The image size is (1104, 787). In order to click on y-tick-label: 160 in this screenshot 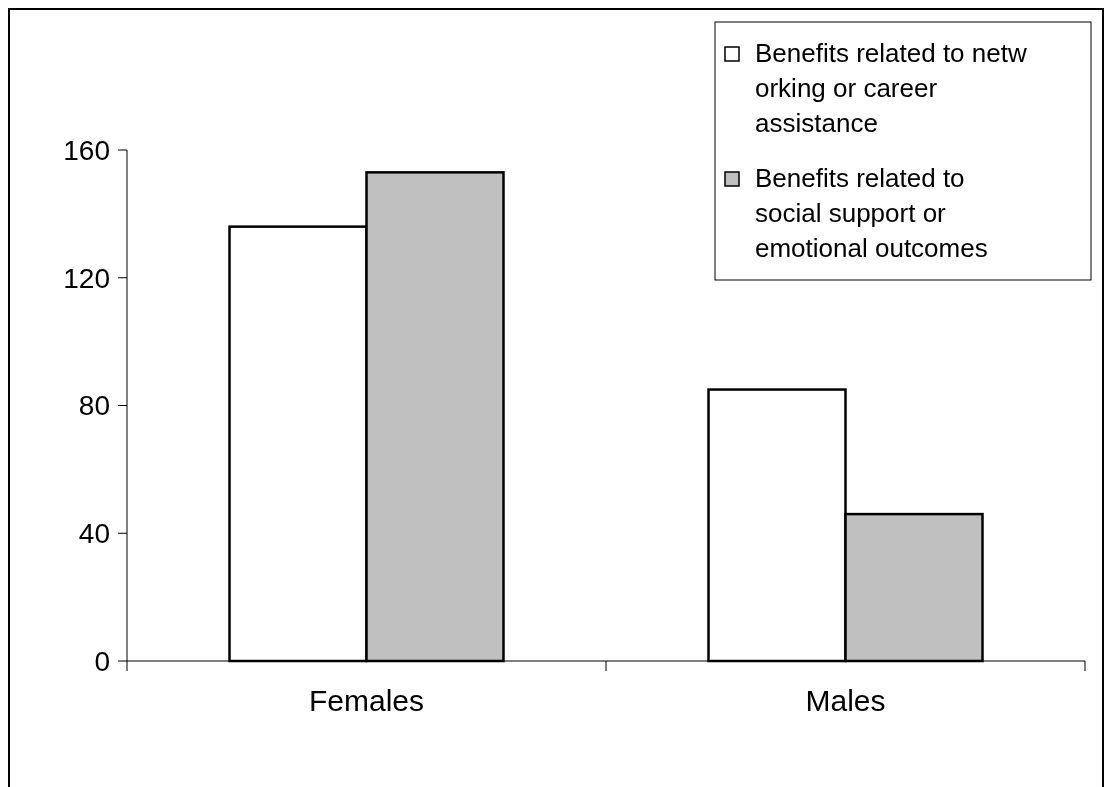, I will do `click(86, 150)`.